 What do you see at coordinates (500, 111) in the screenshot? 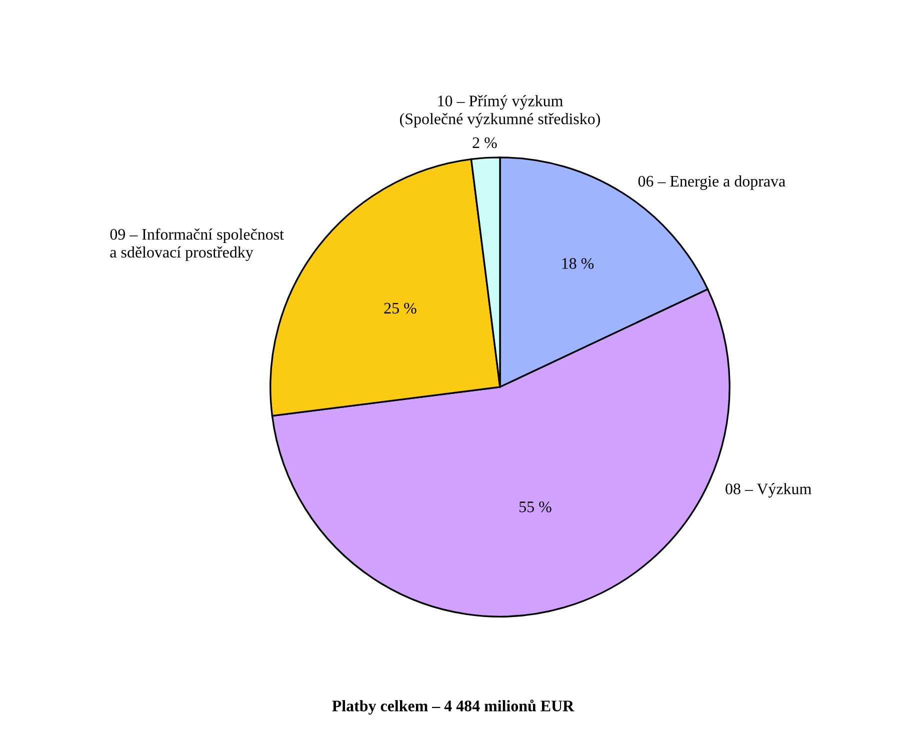
I see `slice-label: 10 – Přímý výzkum (Společné výzkumné středisko)` at bounding box center [500, 111].